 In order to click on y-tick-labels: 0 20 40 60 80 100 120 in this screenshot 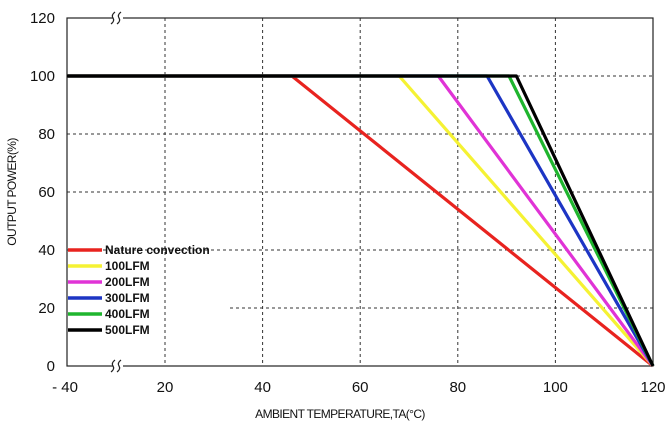, I will do `click(42, 192)`.